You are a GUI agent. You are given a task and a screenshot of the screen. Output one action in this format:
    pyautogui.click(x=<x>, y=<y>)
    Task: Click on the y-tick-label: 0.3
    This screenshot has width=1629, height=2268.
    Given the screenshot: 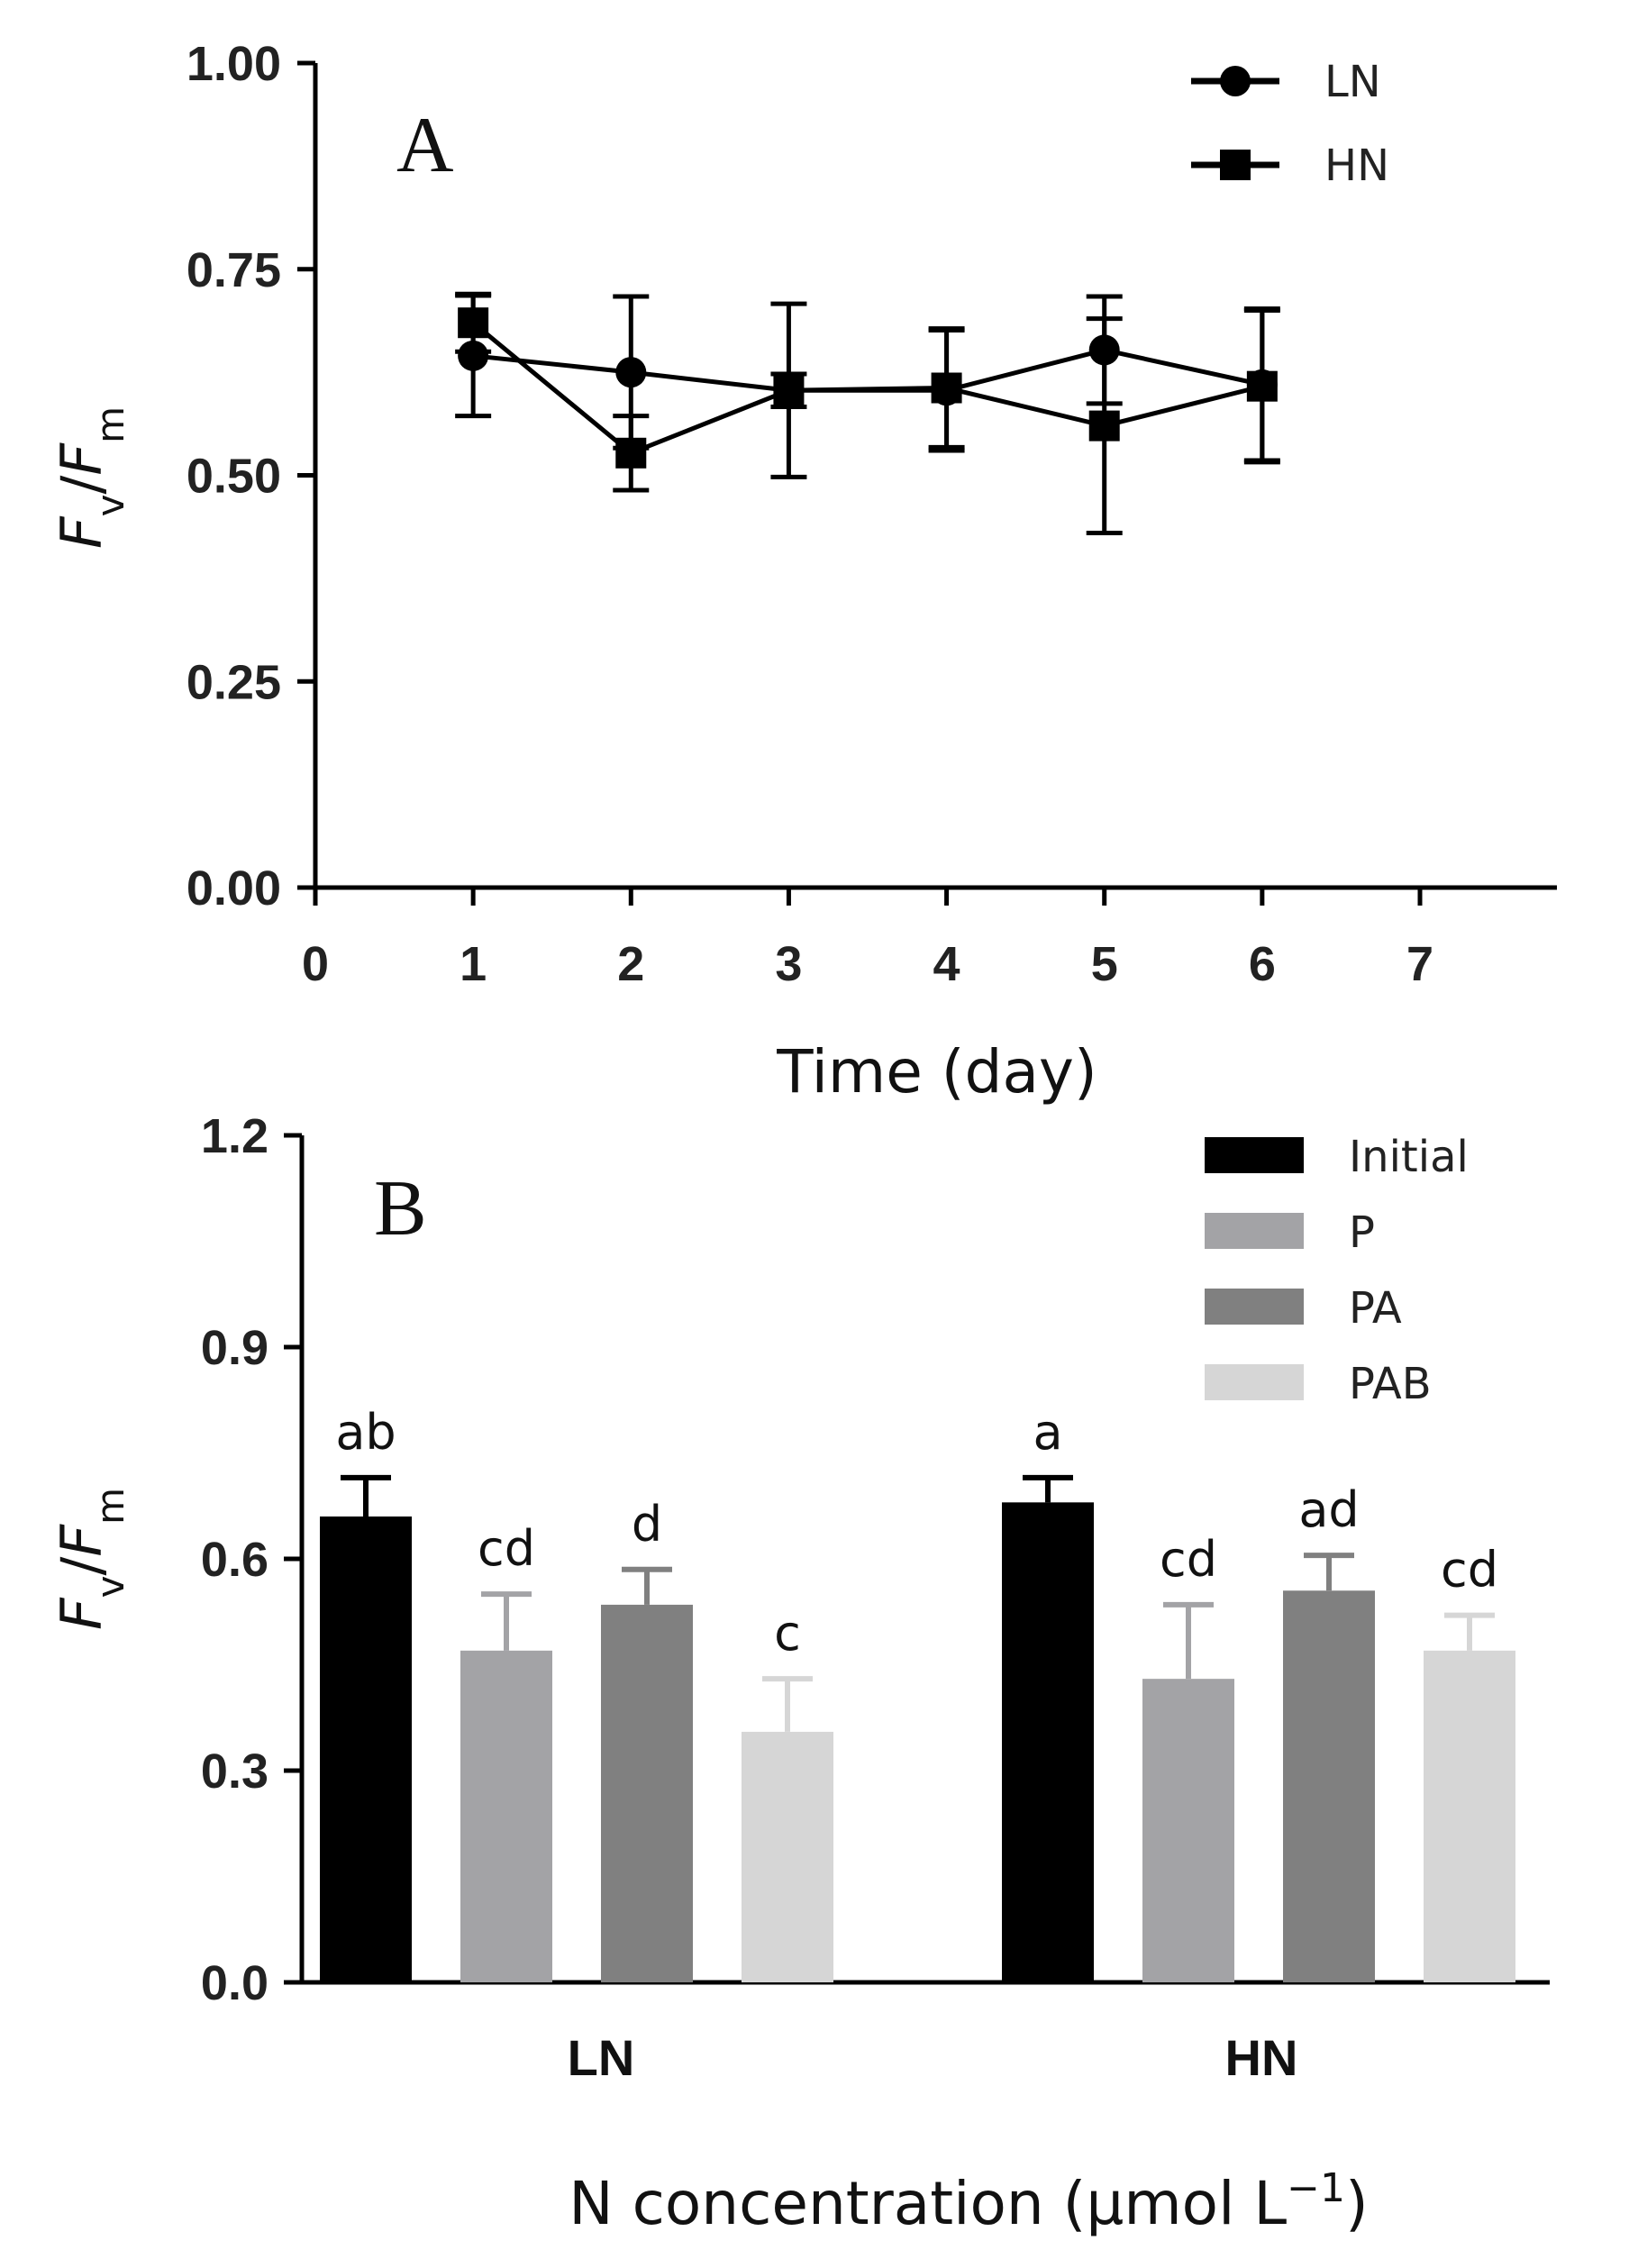 What is the action you would take?
    pyautogui.click(x=235, y=1771)
    